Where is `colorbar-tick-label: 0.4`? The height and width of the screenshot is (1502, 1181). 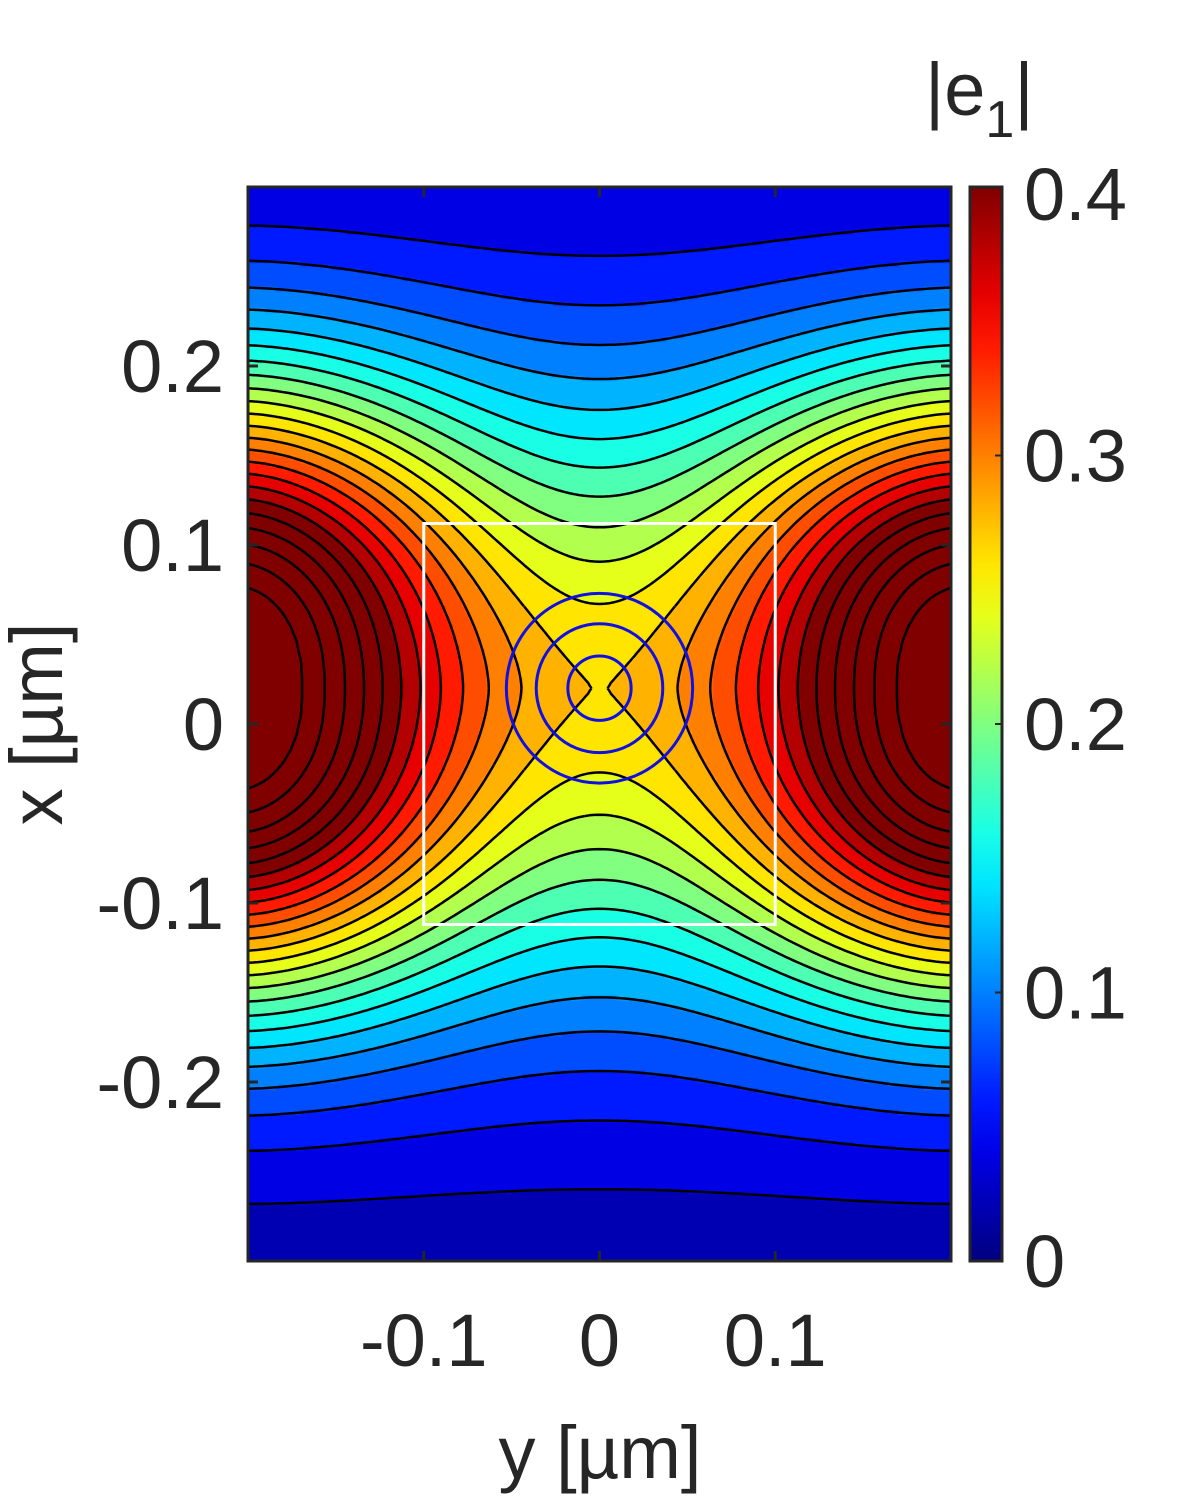 colorbar-tick-label: 0.4 is located at coordinates (1075, 194).